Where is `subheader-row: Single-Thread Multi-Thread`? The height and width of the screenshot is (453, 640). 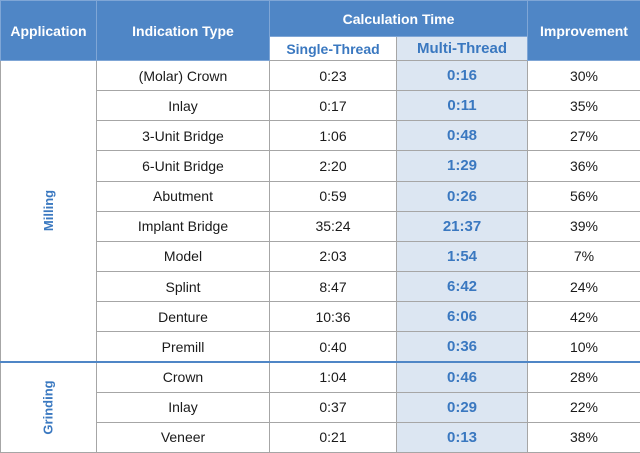 subheader-row: Single-Thread Multi-Thread is located at coordinates (320, 48).